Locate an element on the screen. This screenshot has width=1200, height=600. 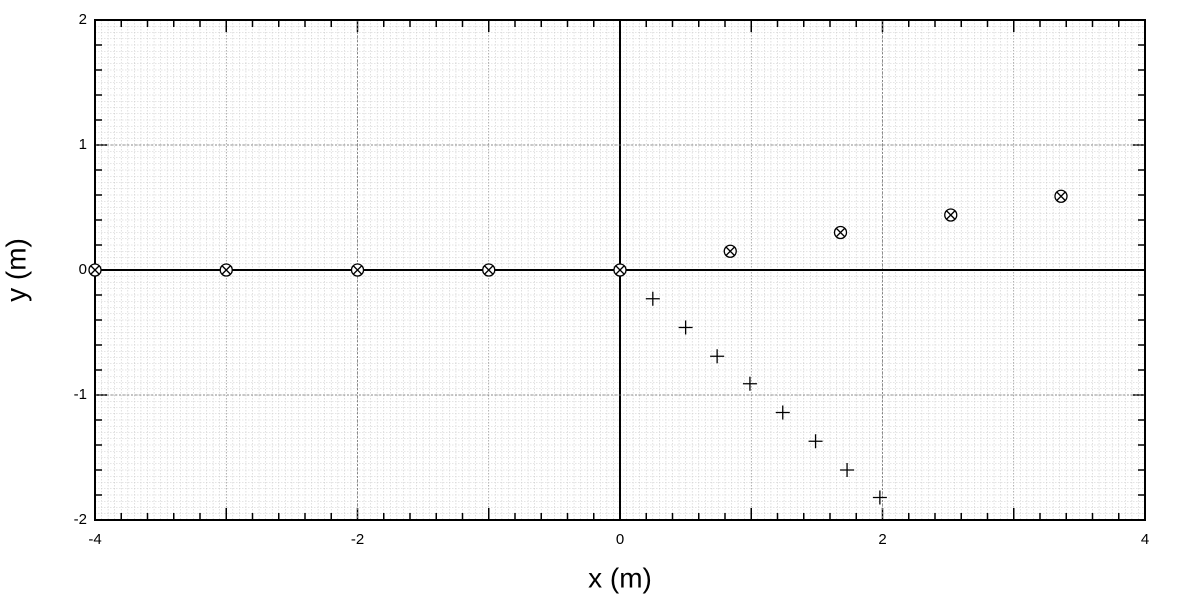
y-tick-label: -2 is located at coordinates (80, 519).